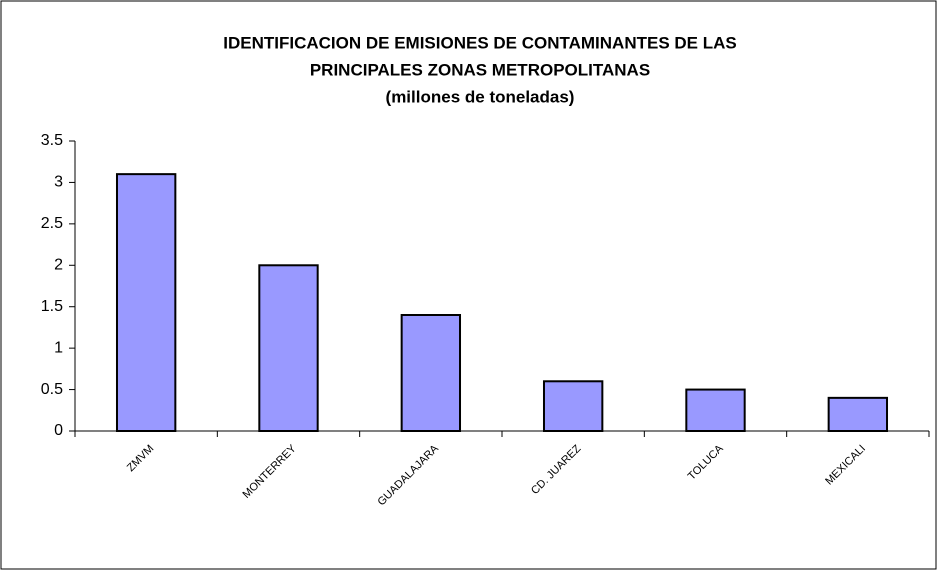 The image size is (938, 571). Describe the element at coordinates (58, 347) in the screenshot. I see `y-tick-label: 1` at that location.